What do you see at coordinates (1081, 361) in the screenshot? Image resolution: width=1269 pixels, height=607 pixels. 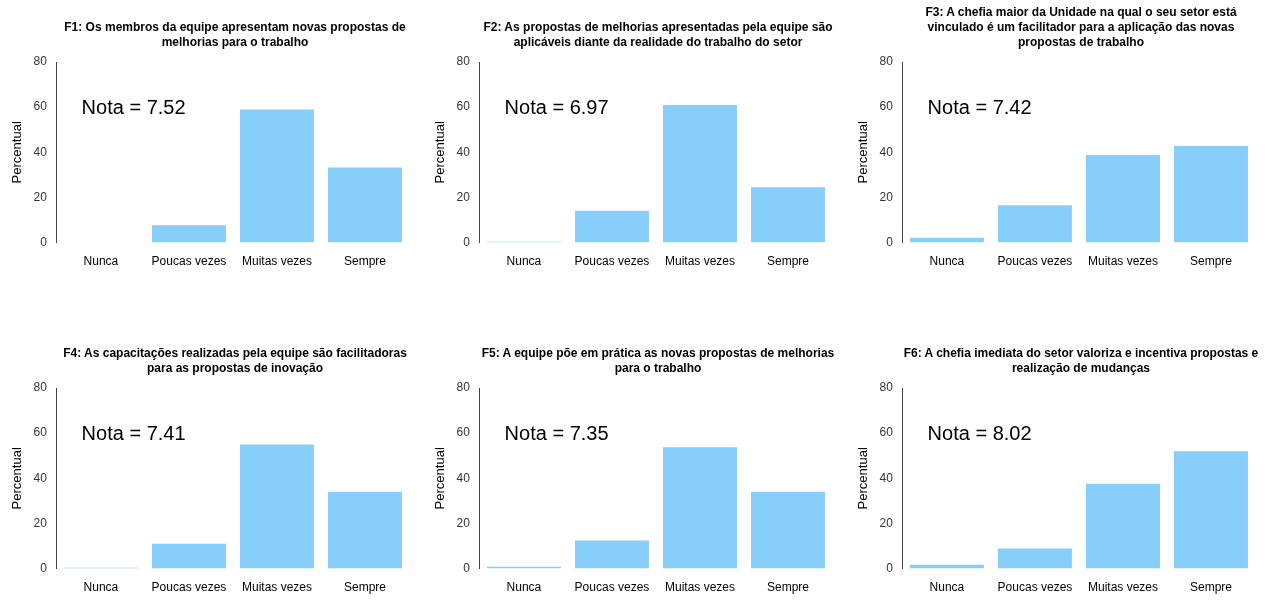 I see `chart-title: F6: A chefia imediata do setor valoriza e incentiva propostas e realização de mudanças` at bounding box center [1081, 361].